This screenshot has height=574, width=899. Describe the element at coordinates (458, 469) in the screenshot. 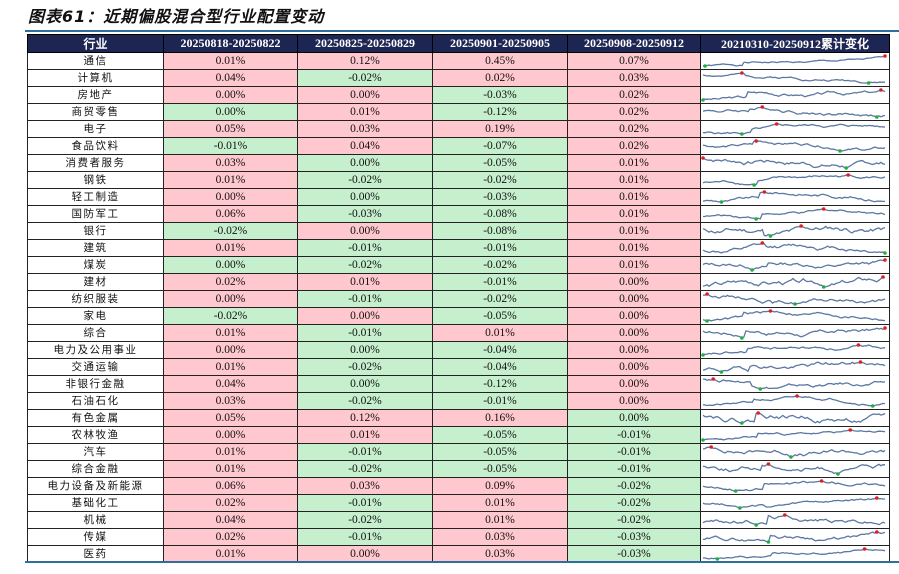

I see `table-row: 综合金融 0.01% -0.02% -0.05% -0.01%` at that location.